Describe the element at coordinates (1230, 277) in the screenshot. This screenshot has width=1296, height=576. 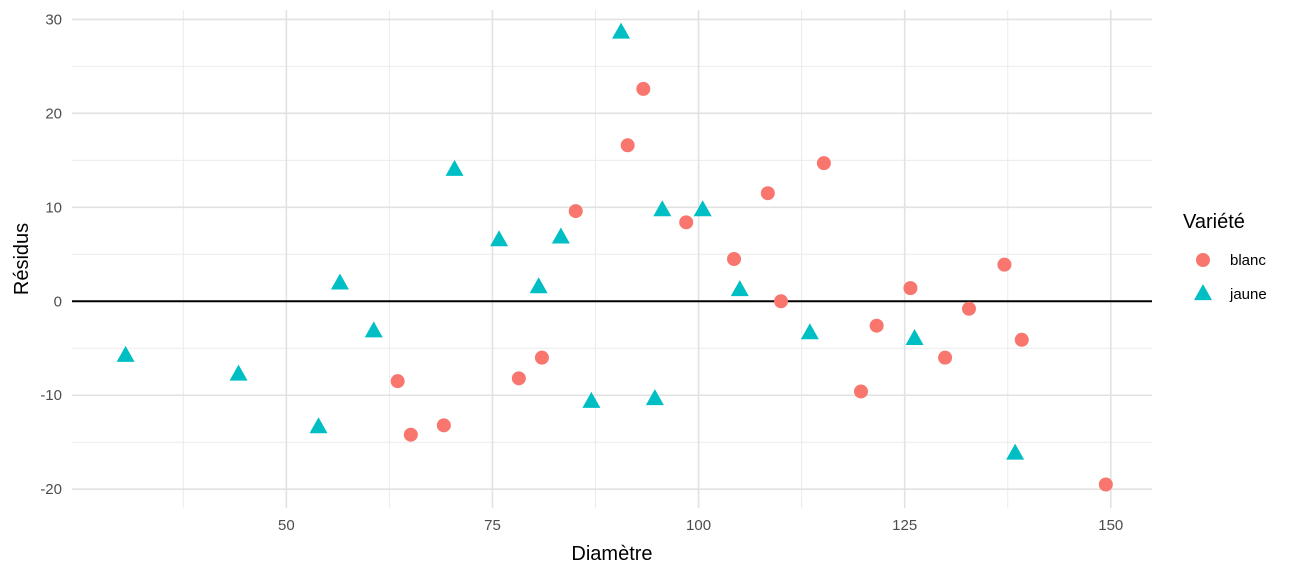
I see `legend-items: blanc jaune` at that location.